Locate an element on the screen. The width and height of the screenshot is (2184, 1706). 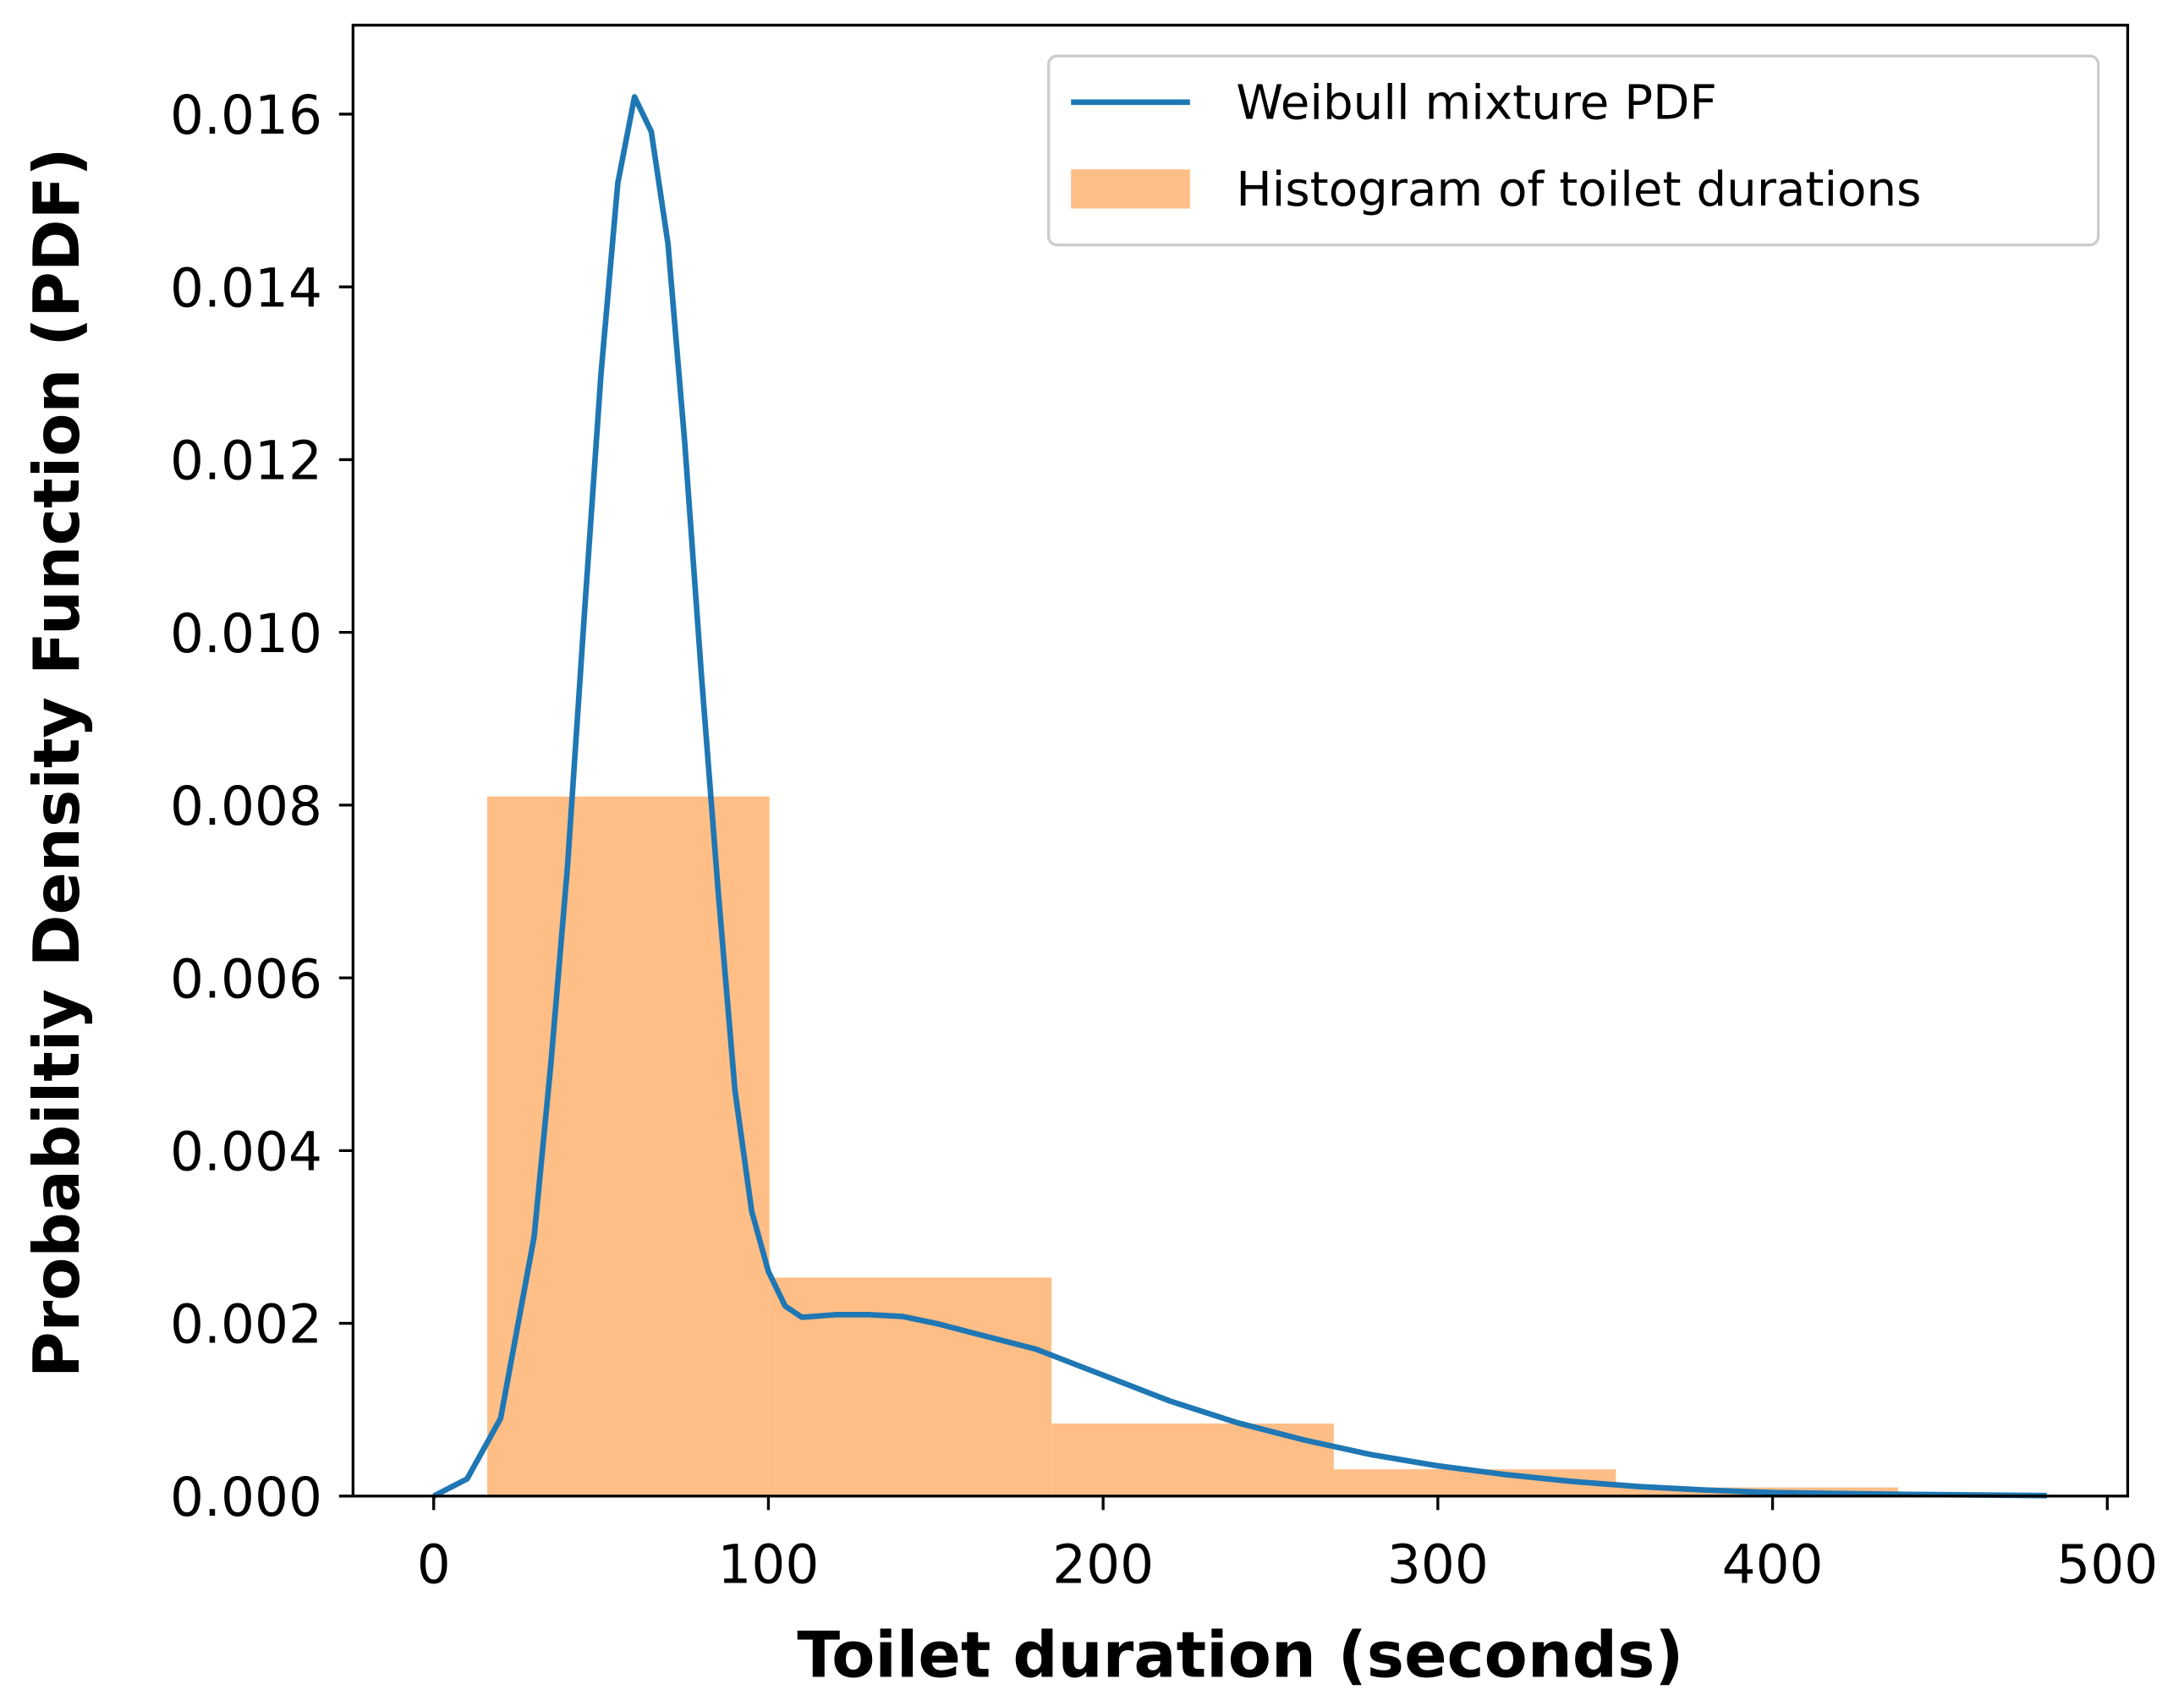
y-tick-label: 0.004 is located at coordinates (246, 1152).